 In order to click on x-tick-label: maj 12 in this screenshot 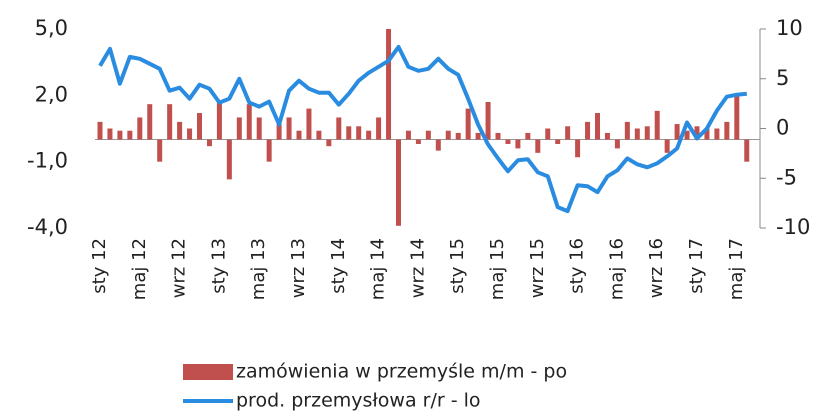, I will do `click(139, 269)`.